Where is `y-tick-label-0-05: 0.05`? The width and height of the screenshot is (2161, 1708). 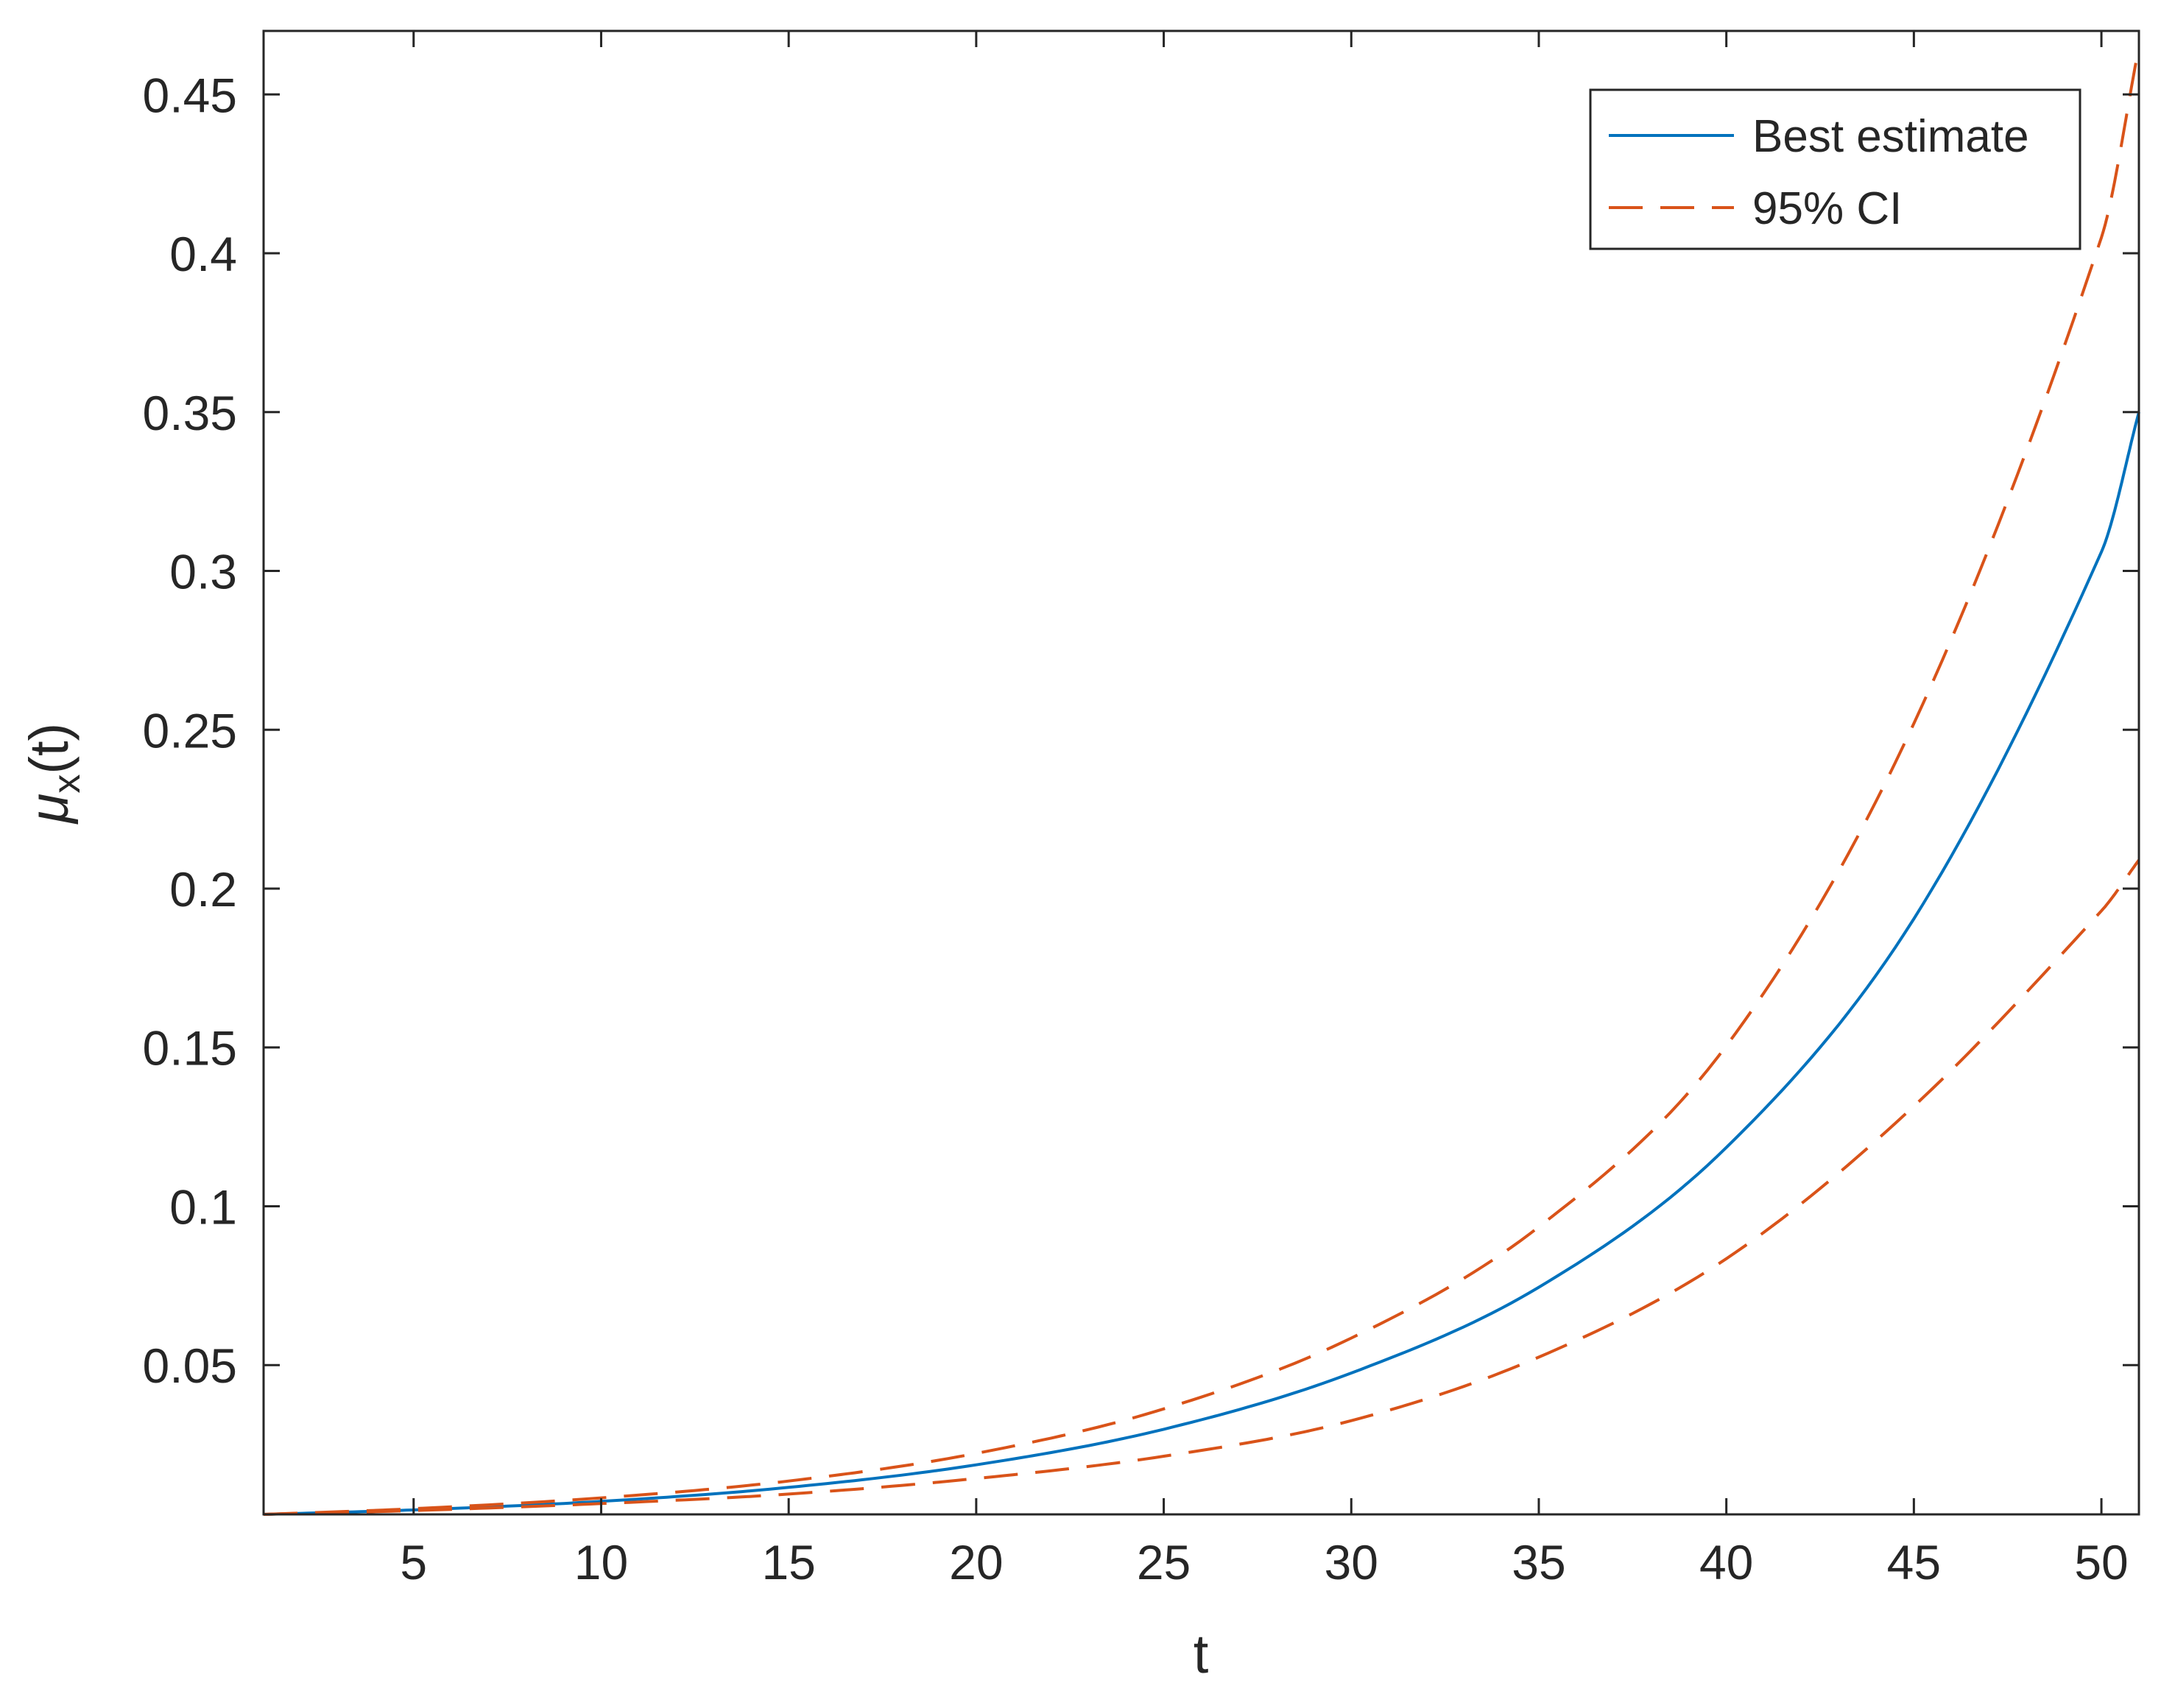 y-tick-label-0-05: 0.05 is located at coordinates (190, 1365).